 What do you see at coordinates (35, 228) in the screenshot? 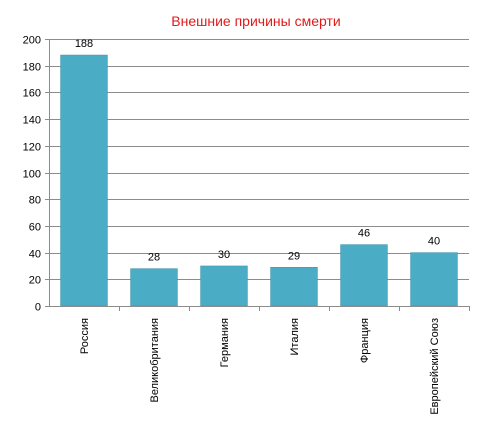
I see `y-tick-label: 60` at bounding box center [35, 228].